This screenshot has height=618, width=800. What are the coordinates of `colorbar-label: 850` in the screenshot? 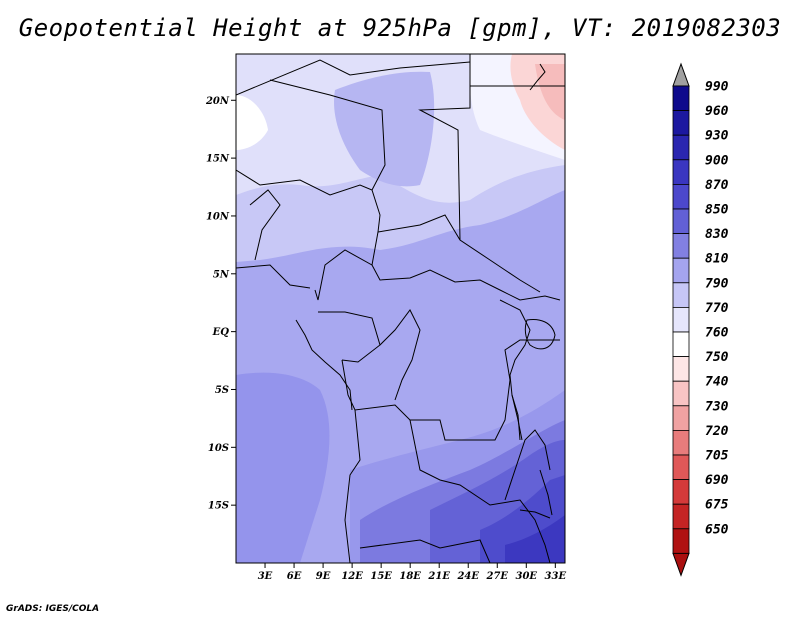 It's located at (717, 210).